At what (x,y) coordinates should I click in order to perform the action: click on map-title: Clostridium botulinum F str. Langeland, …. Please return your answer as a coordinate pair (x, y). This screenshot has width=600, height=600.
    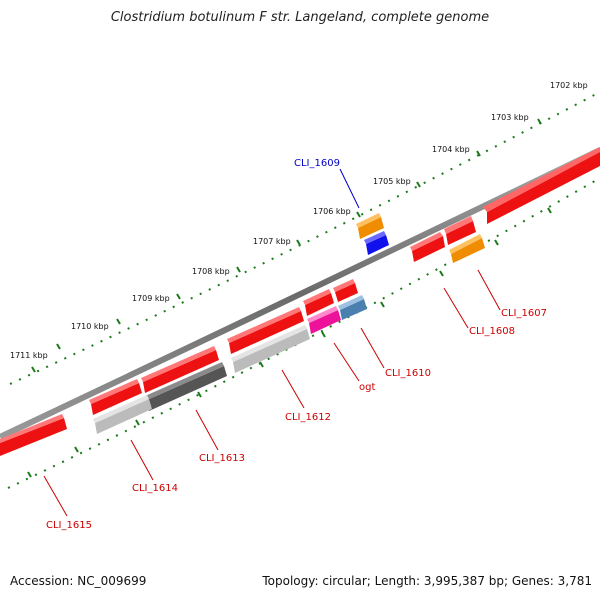
    Looking at the image, I should click on (300, 17).